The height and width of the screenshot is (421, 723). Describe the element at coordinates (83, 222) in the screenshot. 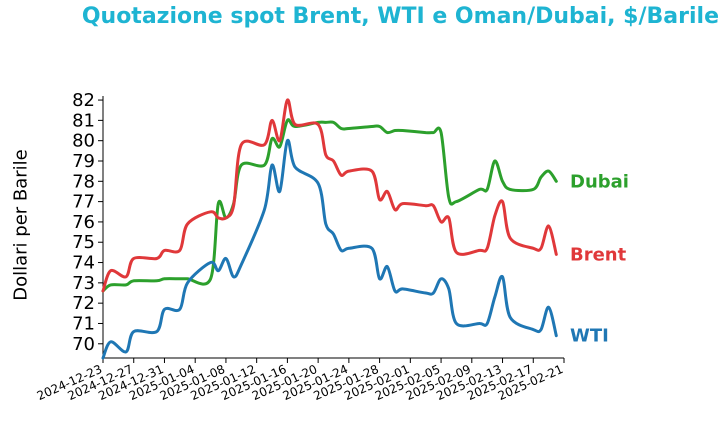

I see `y-tick-label: 76` at that location.